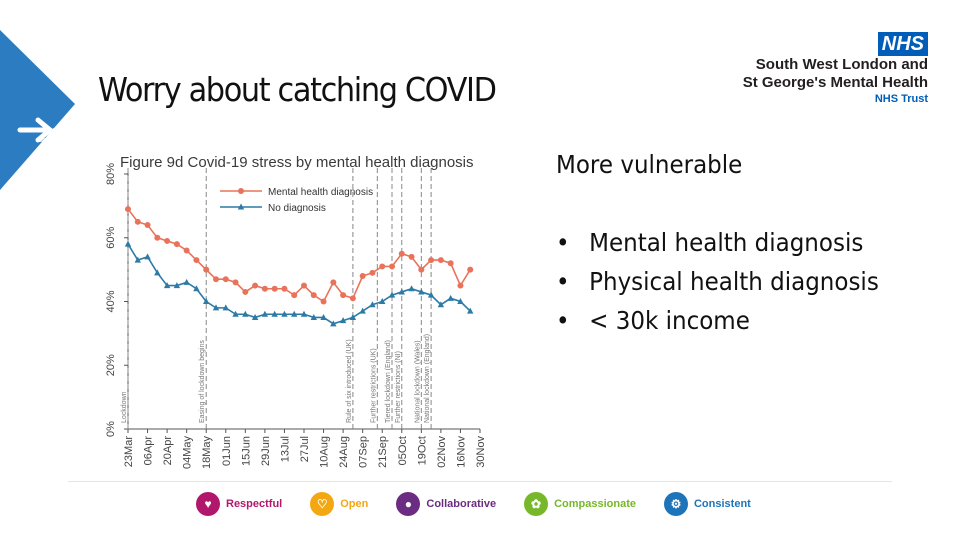  I want to click on gear-icon: ⚙, so click(675, 504).